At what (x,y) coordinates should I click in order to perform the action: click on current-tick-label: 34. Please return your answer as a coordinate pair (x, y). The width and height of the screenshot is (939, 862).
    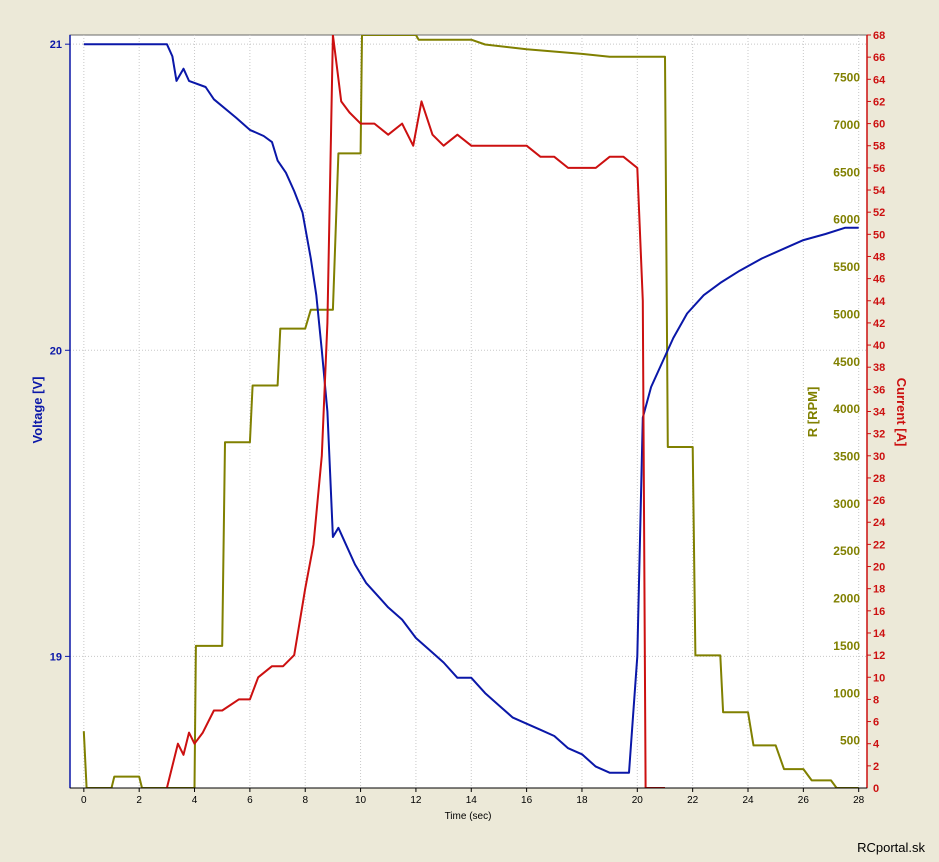
    Looking at the image, I should click on (879, 413).